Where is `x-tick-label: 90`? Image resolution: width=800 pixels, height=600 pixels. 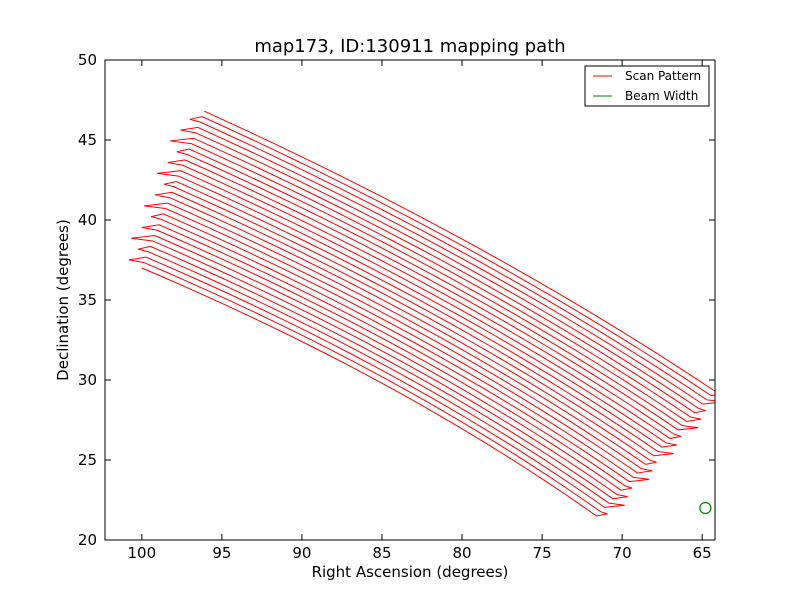
x-tick-label: 90 is located at coordinates (301, 553).